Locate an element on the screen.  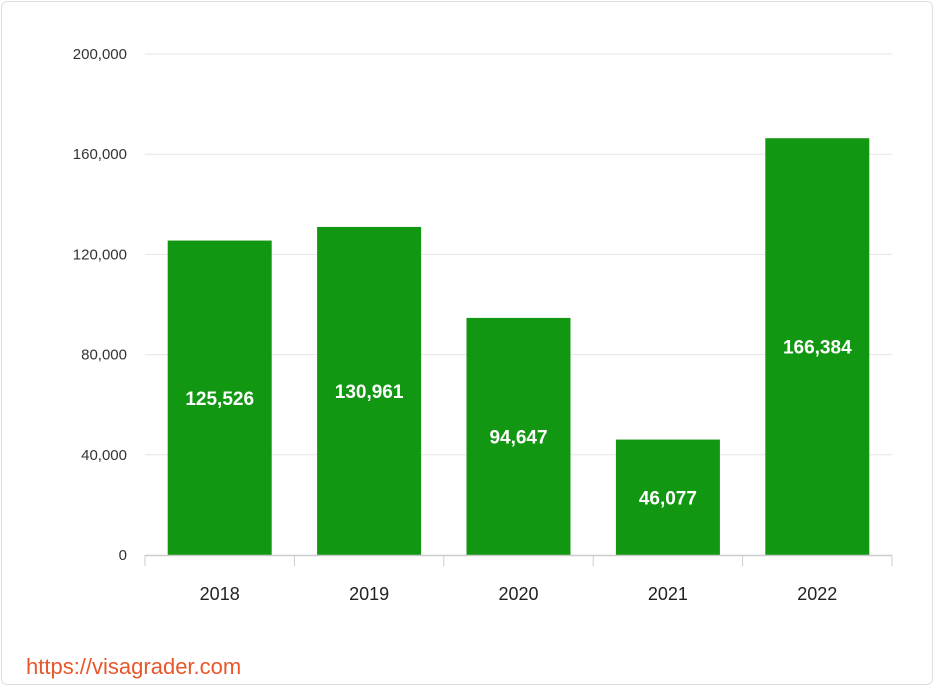
bar-2021 is located at coordinates (667, 497).